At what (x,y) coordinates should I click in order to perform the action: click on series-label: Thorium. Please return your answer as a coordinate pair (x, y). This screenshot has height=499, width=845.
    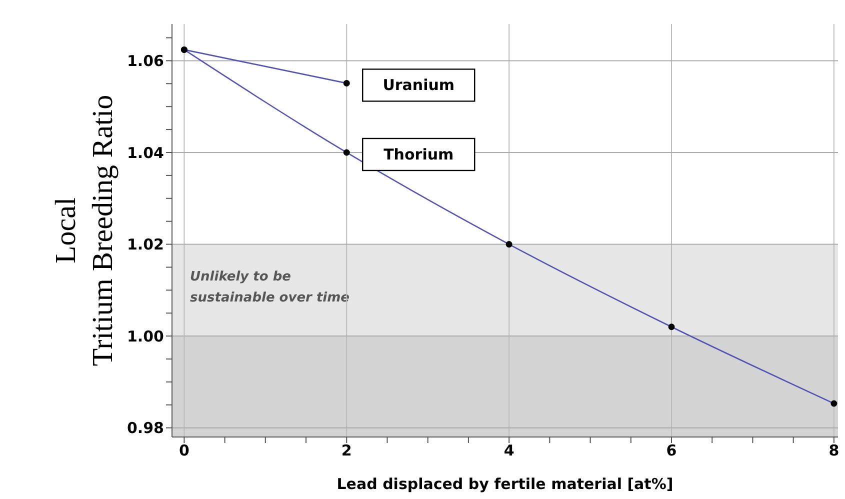
    Looking at the image, I should click on (419, 154).